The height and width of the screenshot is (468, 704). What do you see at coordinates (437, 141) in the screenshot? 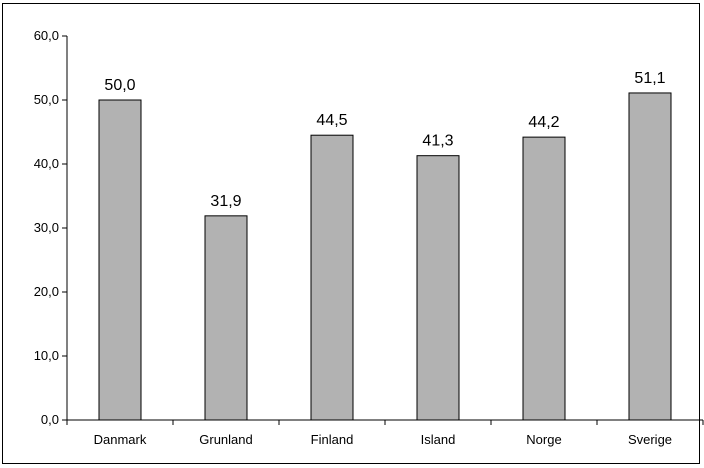
I see `data-label: 41,3` at bounding box center [437, 141].